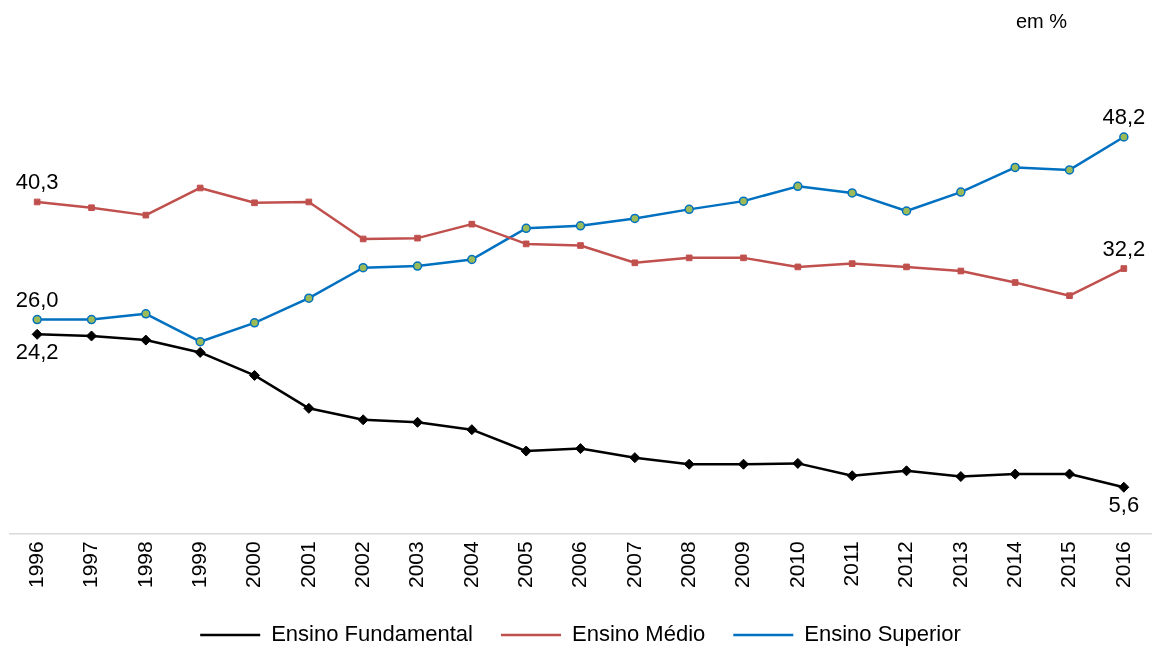 The image size is (1165, 656). What do you see at coordinates (37, 352) in the screenshot?
I see `data-label: 24,2` at bounding box center [37, 352].